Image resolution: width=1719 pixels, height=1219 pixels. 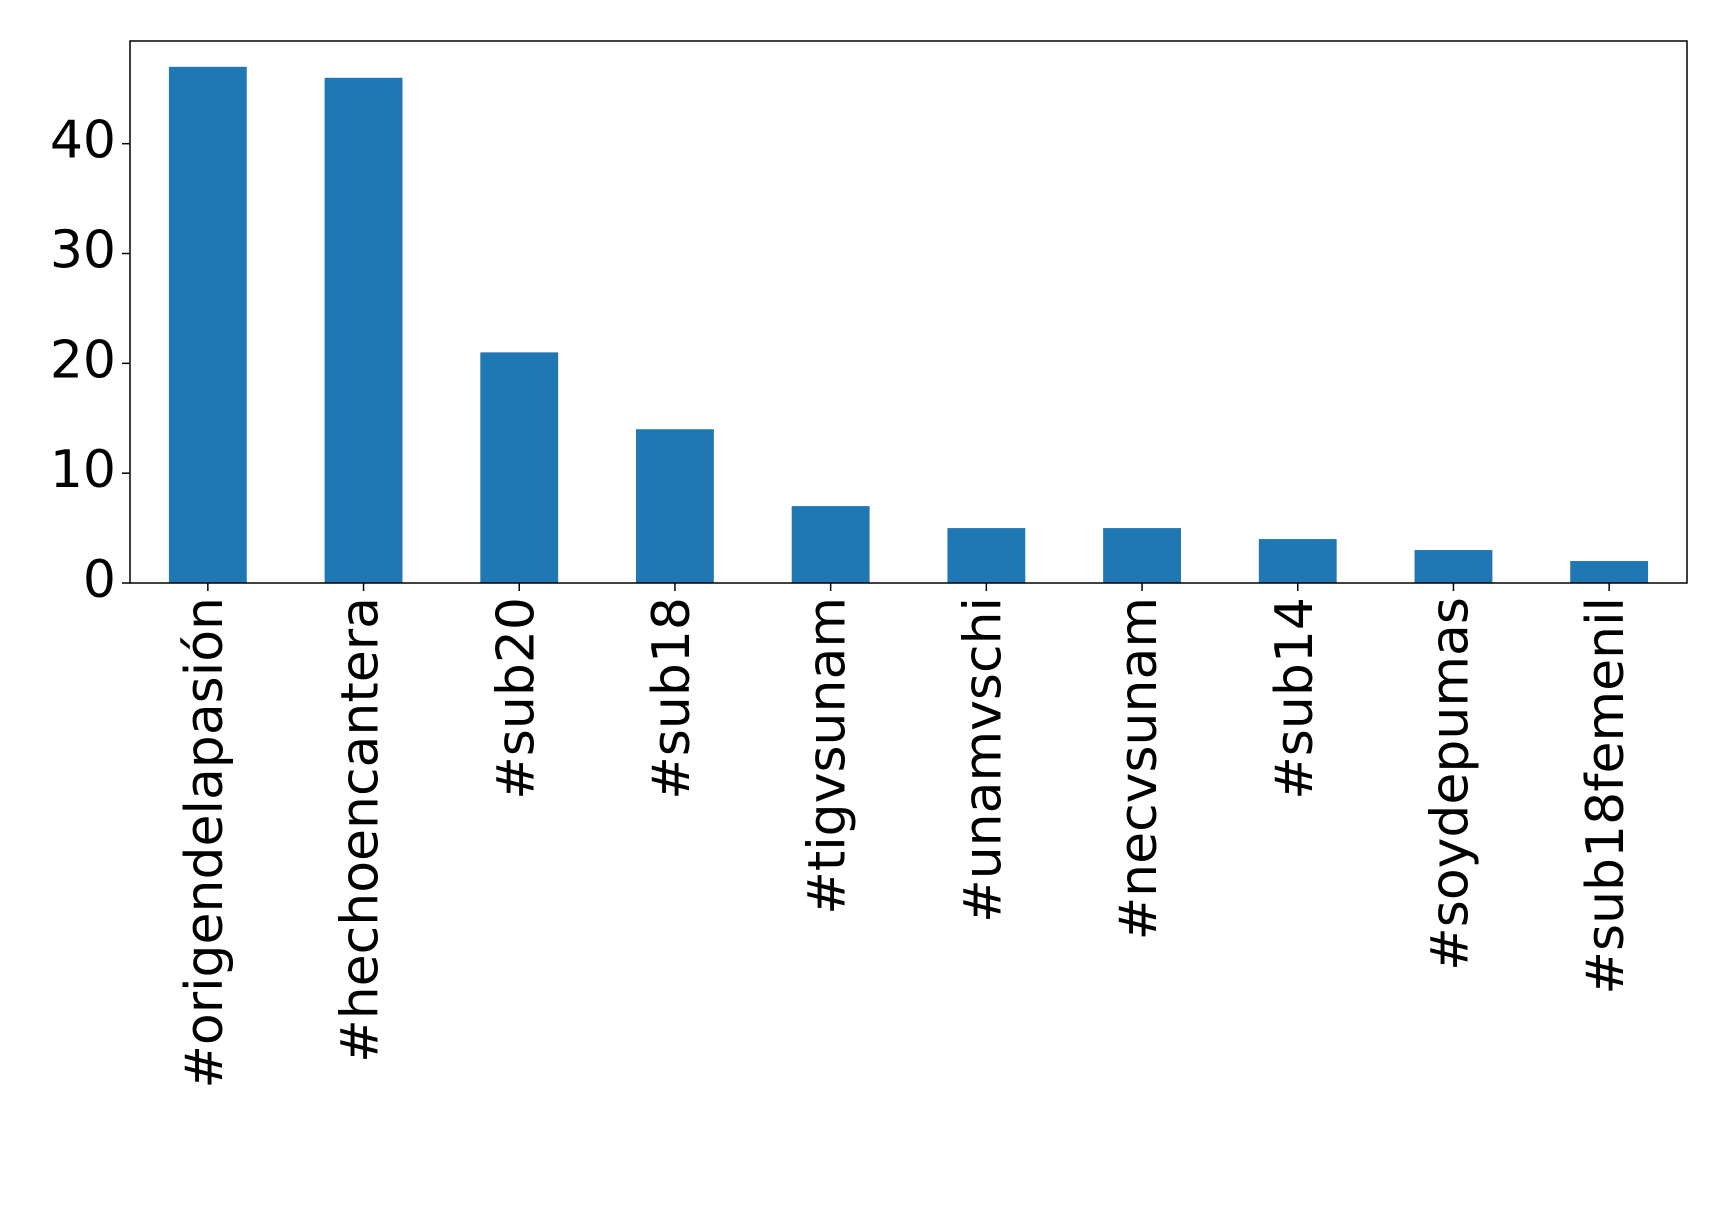 I want to click on y-tick-label: 30, so click(x=83, y=251).